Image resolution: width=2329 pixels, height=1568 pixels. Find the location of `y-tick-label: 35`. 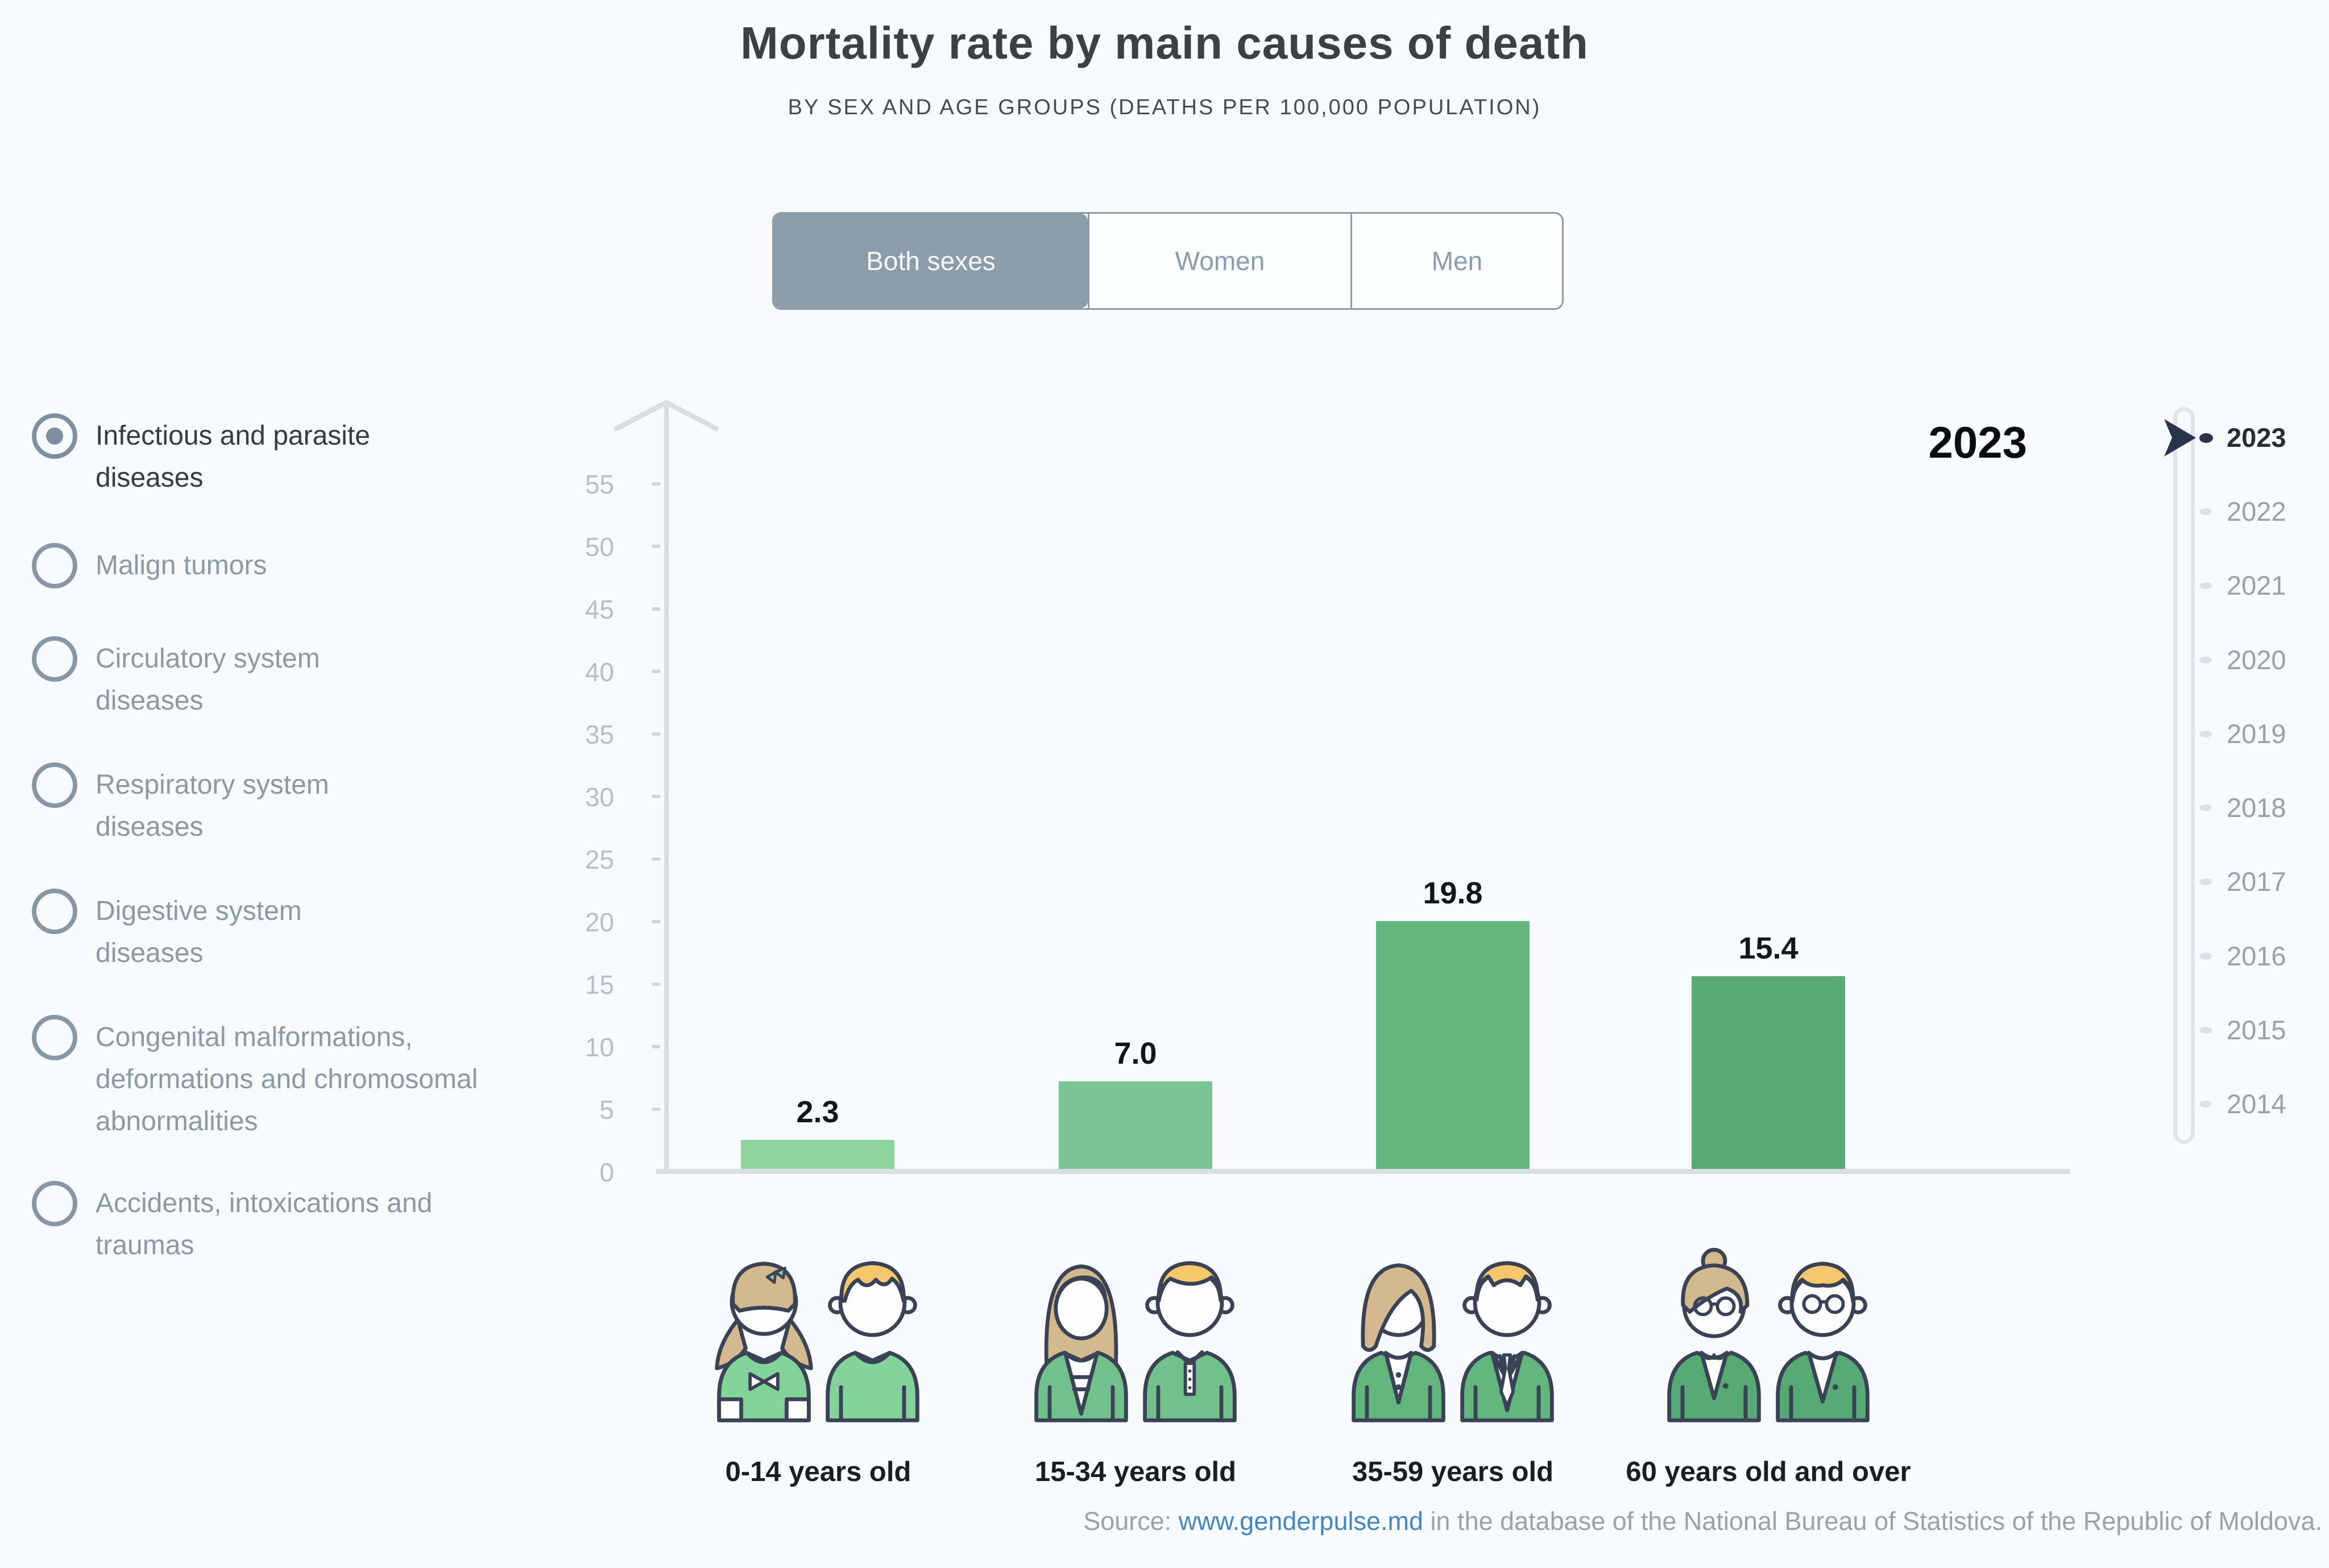

y-tick-label: 35 is located at coordinates (599, 735).